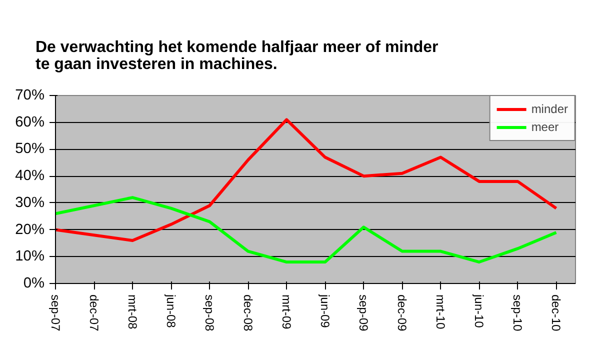 The width and height of the screenshot is (604, 341). Describe the element at coordinates (171, 311) in the screenshot. I see `x-tick-label: jun-08` at that location.